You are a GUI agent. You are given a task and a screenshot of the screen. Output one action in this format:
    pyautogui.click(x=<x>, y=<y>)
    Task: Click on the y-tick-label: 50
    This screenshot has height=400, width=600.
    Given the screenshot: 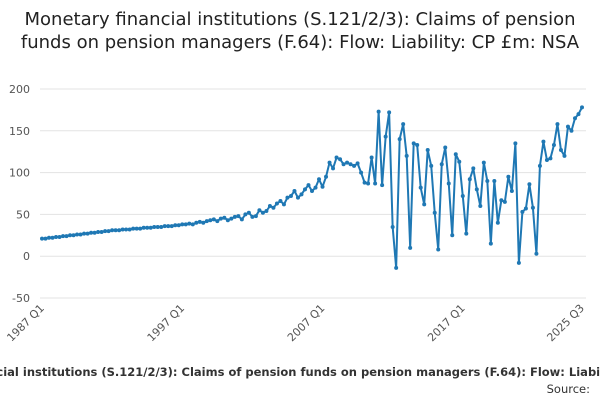 What is the action you would take?
    pyautogui.click(x=23, y=214)
    